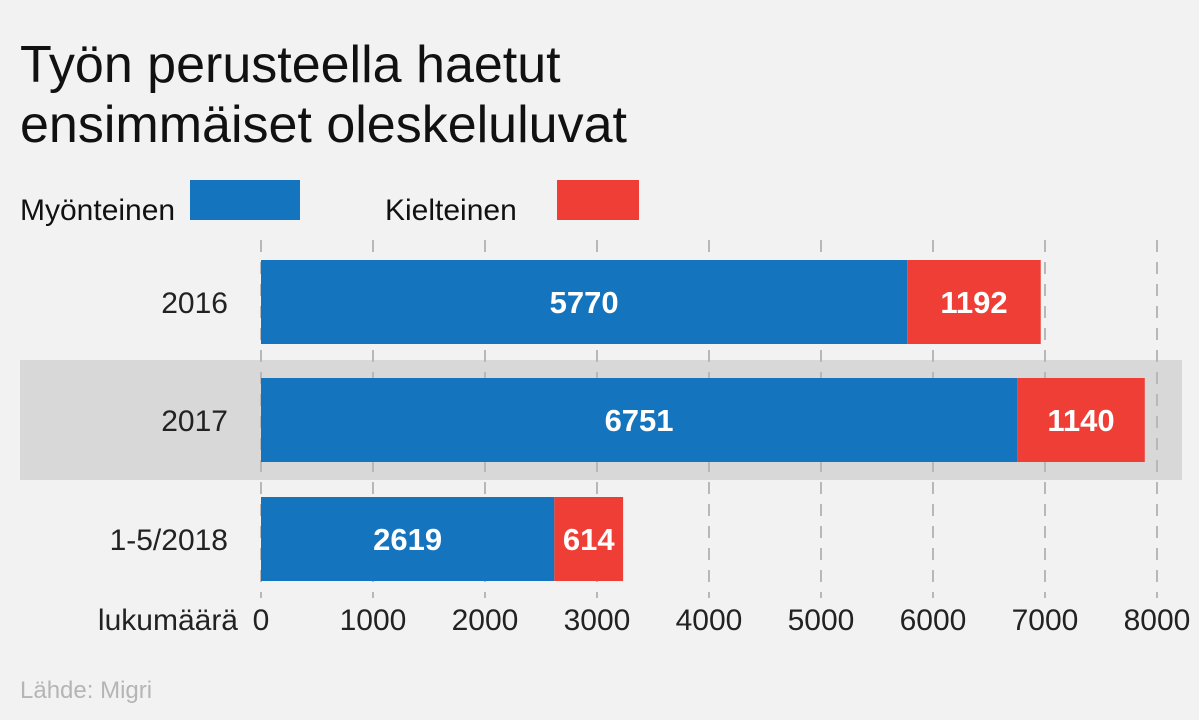 The height and width of the screenshot is (720, 1199). What do you see at coordinates (194, 421) in the screenshot?
I see `category-label-2017: 2017` at bounding box center [194, 421].